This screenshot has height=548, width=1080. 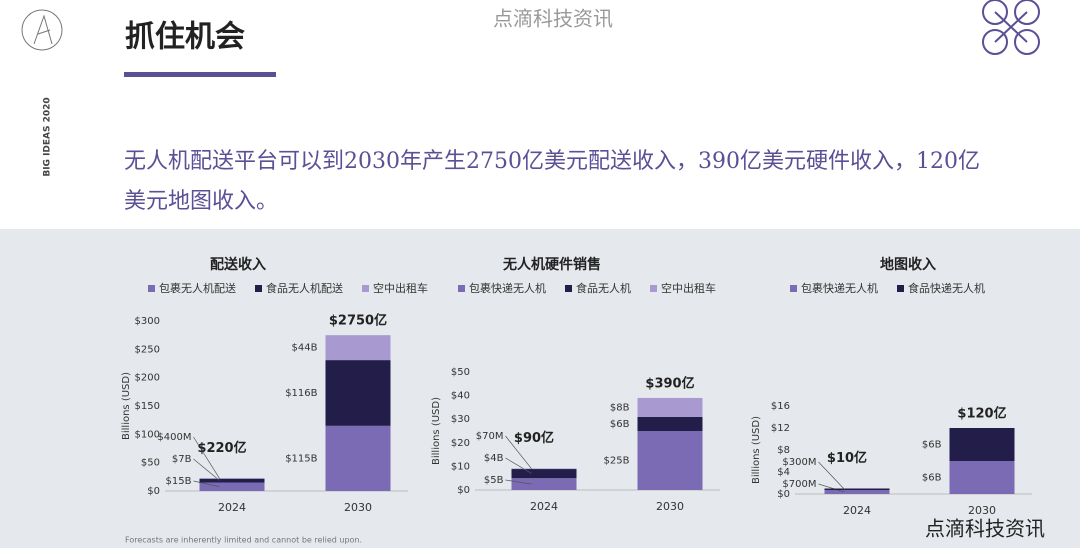 I want to click on value-label: $115B, so click(x=301, y=458).